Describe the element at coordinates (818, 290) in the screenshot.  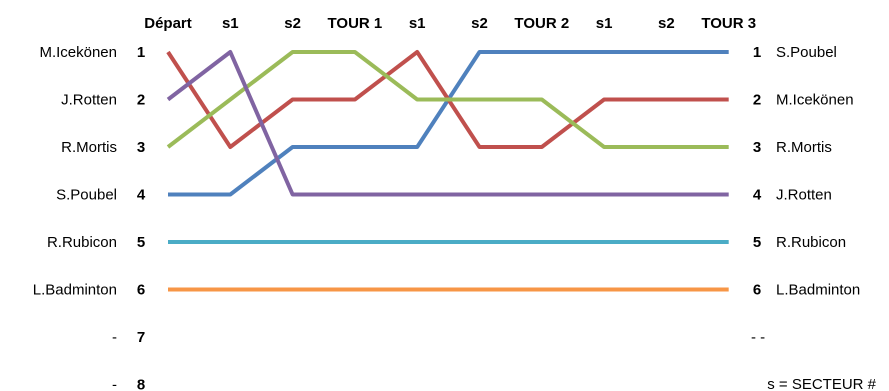
I see `right-name-label: L.Badminton` at that location.